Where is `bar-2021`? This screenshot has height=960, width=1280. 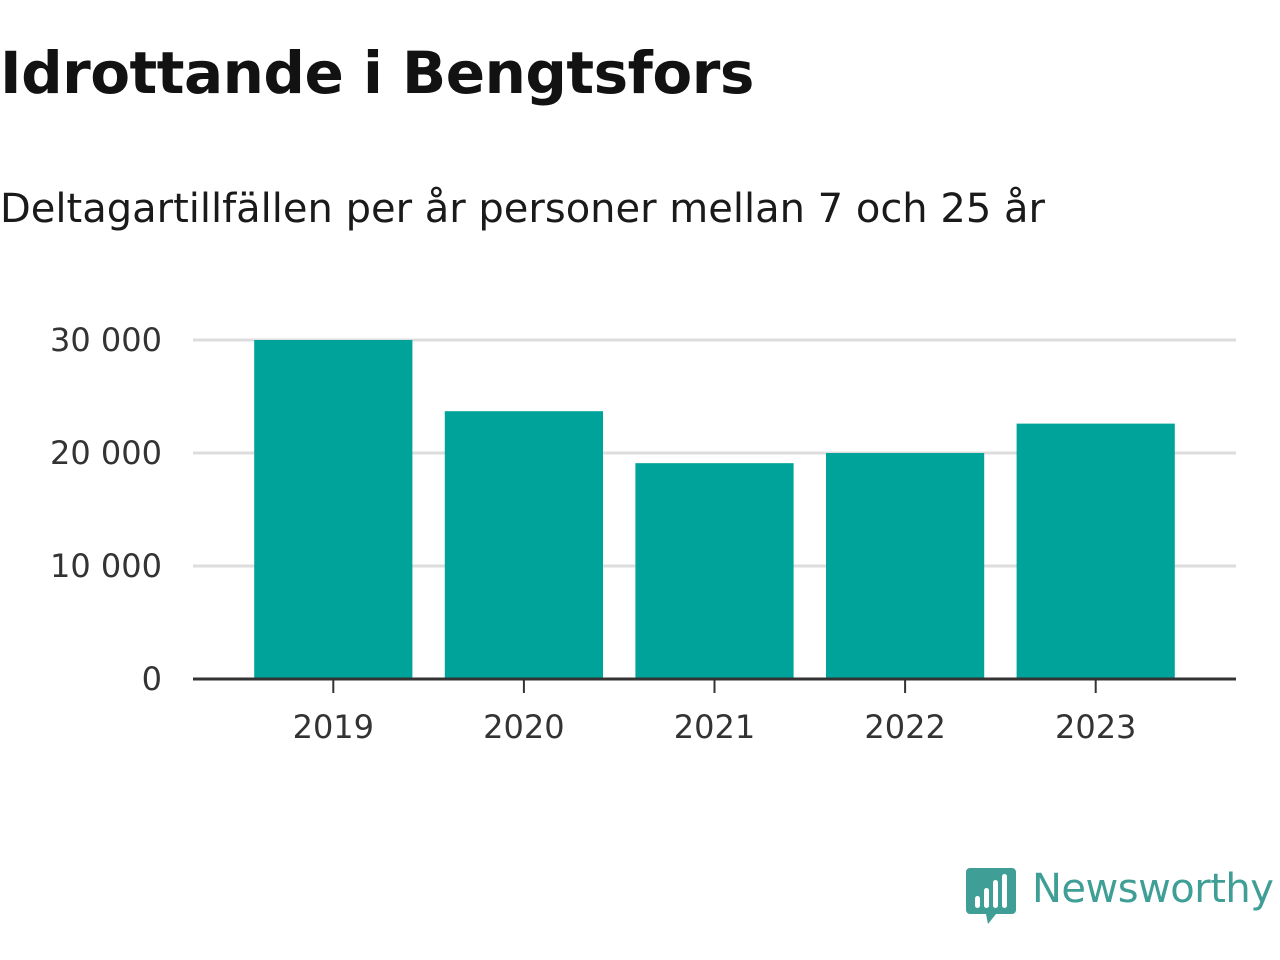 bar-2021 is located at coordinates (714, 571).